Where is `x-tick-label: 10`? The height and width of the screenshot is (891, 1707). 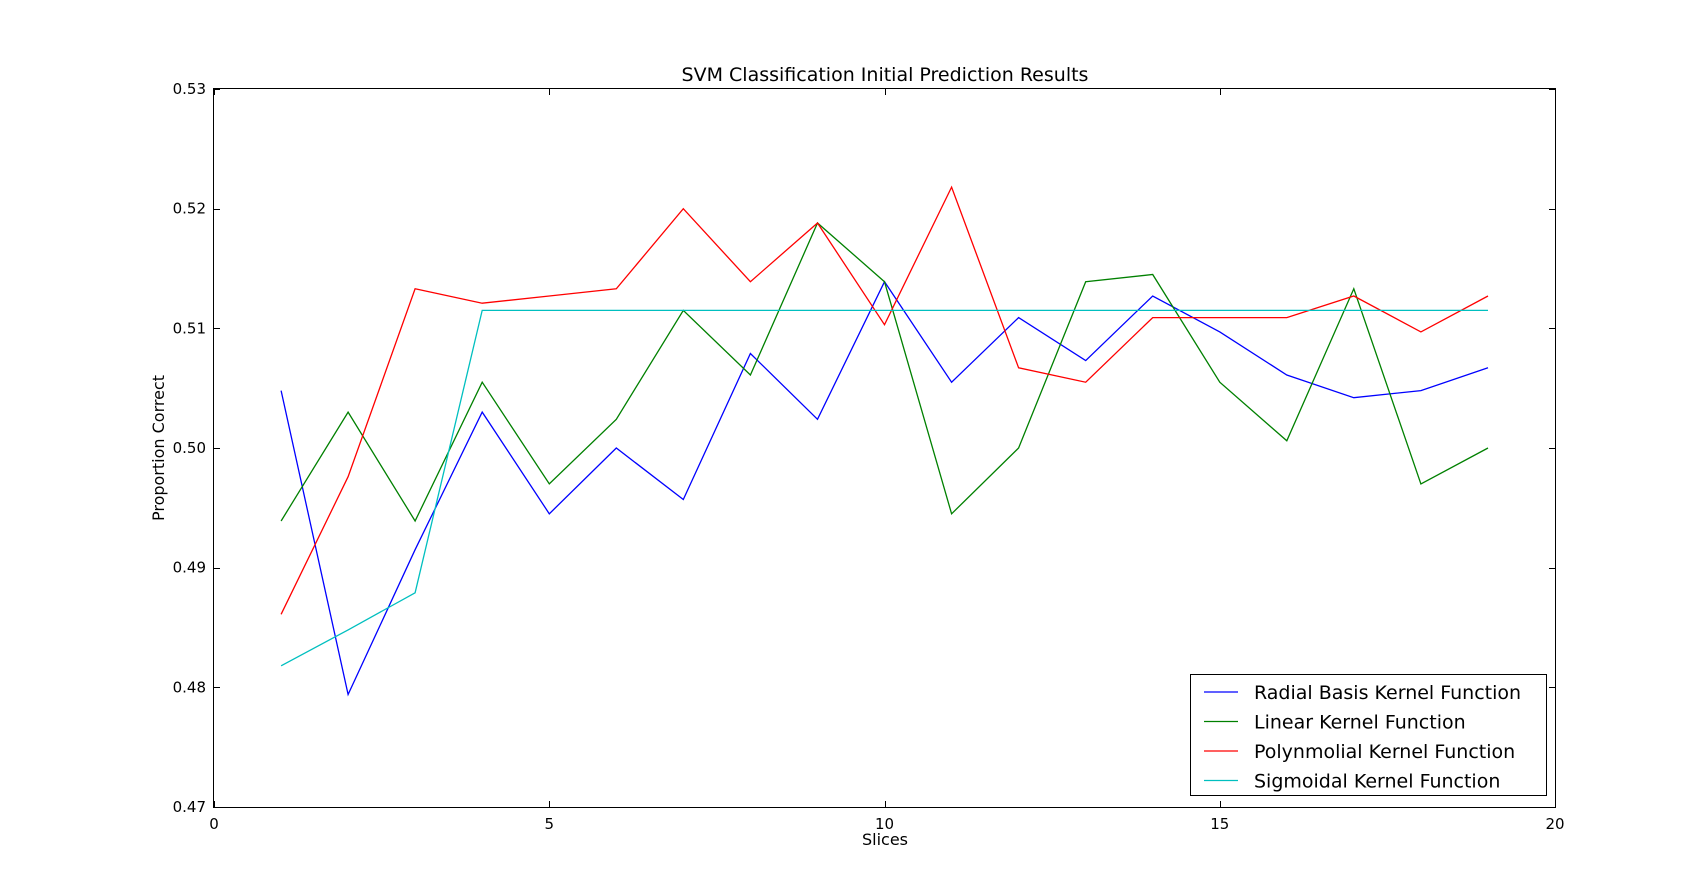 x-tick-label: 10 is located at coordinates (884, 824).